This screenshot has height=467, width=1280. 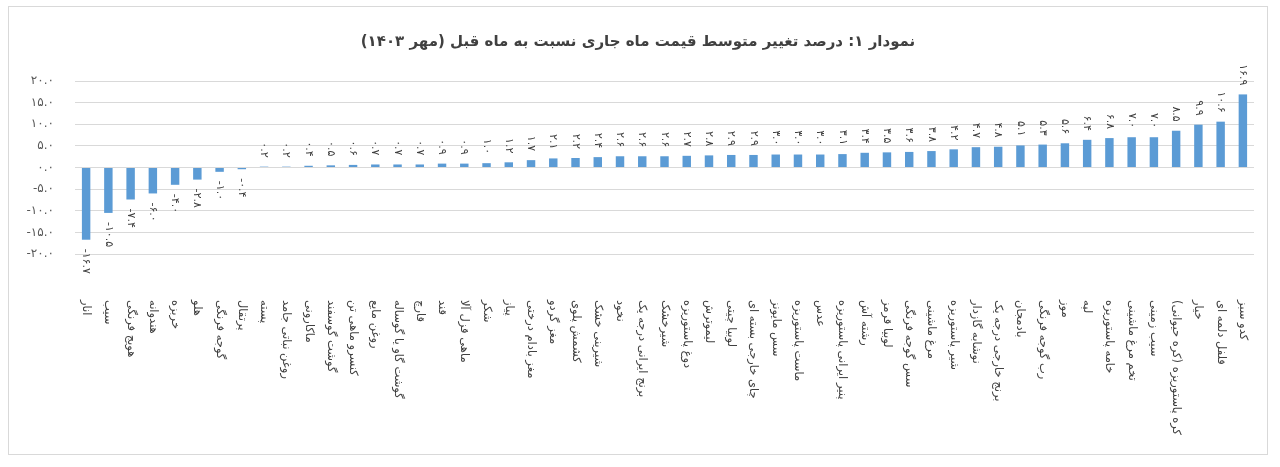 I want to click on y-tick-label: ۱۵.۰, so click(x=42, y=101).